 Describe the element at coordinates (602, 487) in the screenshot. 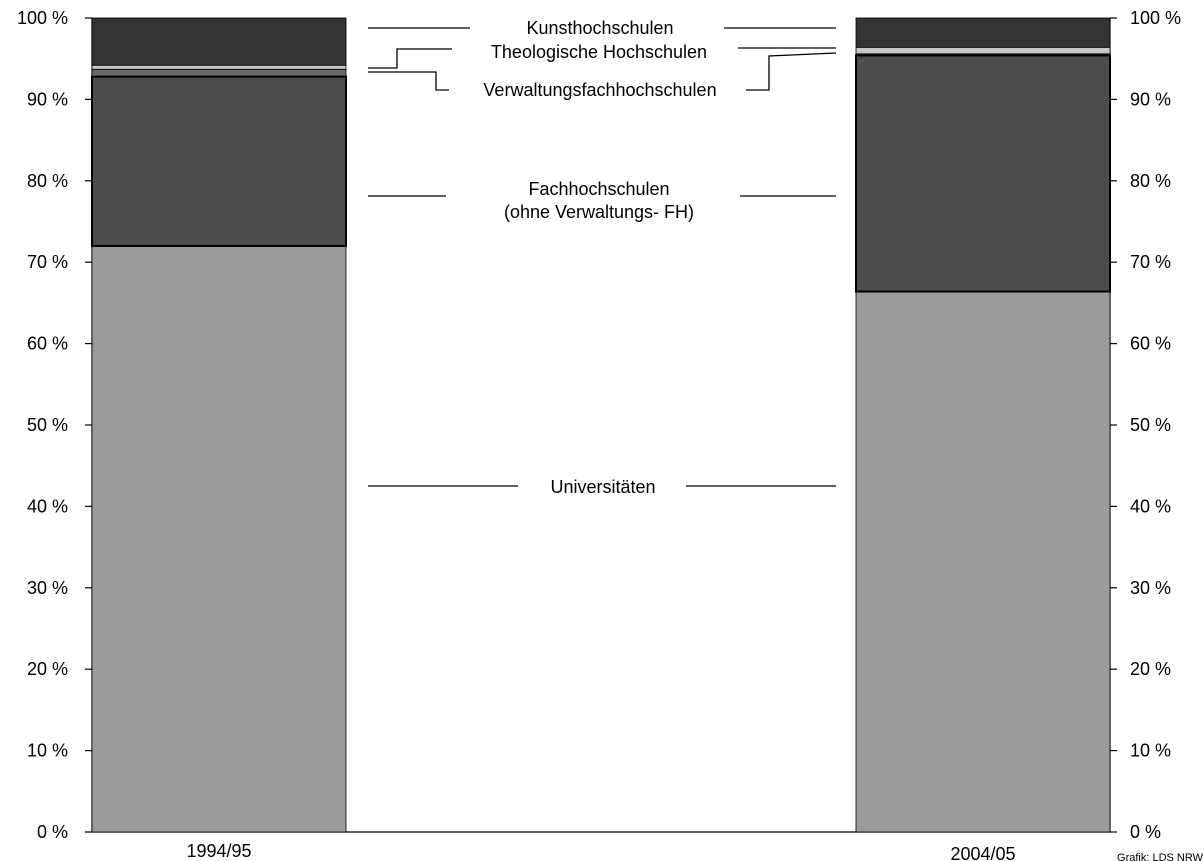

I see `label-universitaeten: Universitäten` at that location.